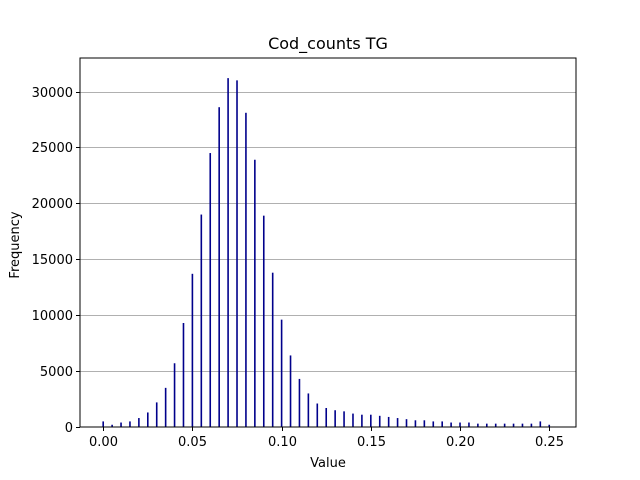  Describe the element at coordinates (192, 442) in the screenshot. I see `x-tick-label: 0.05` at that location.